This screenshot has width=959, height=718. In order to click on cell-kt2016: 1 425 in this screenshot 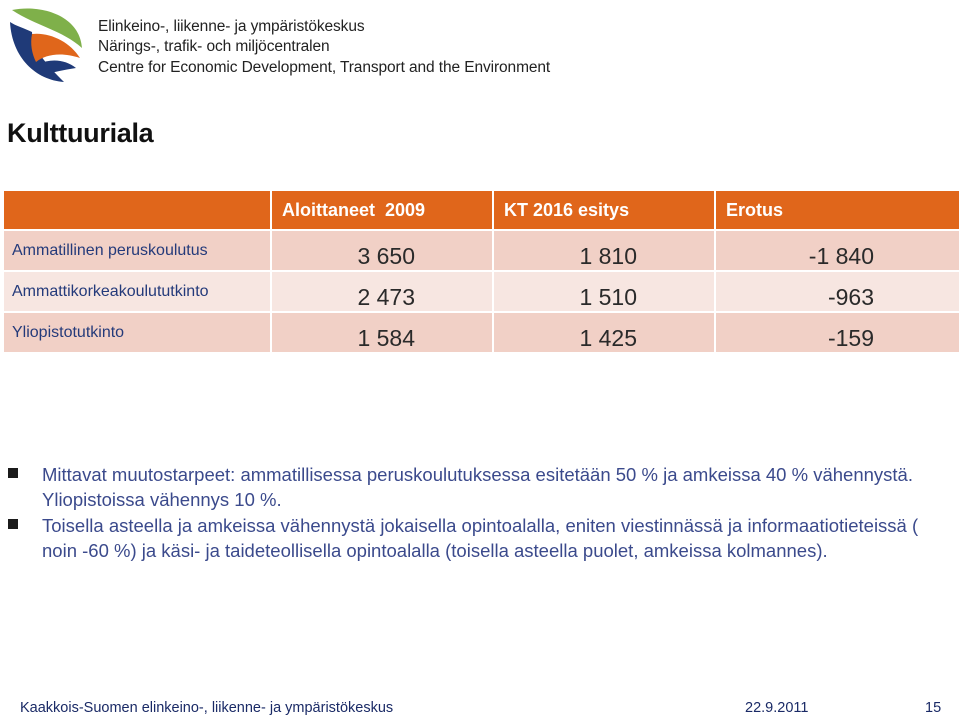, I will do `click(604, 332)`.